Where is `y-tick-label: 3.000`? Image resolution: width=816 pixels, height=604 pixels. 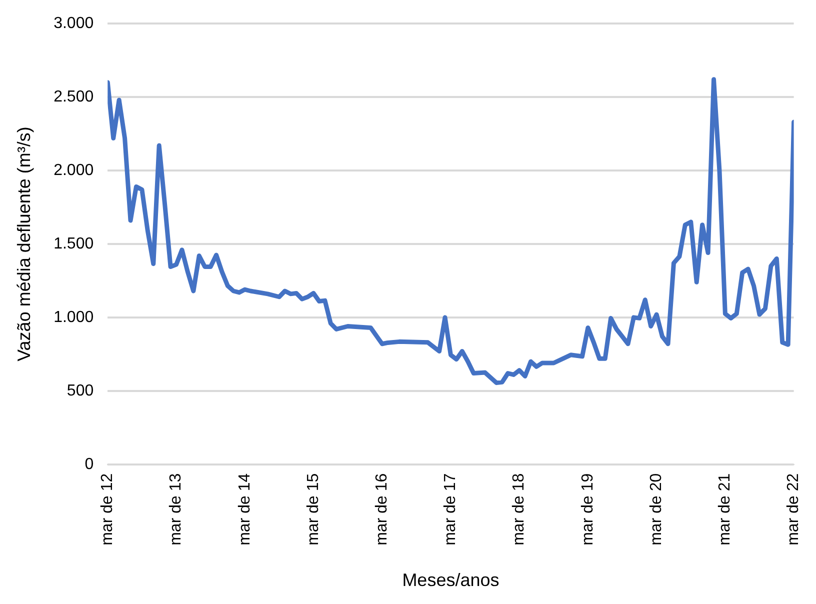 y-tick-label: 3.000 is located at coordinates (74, 23).